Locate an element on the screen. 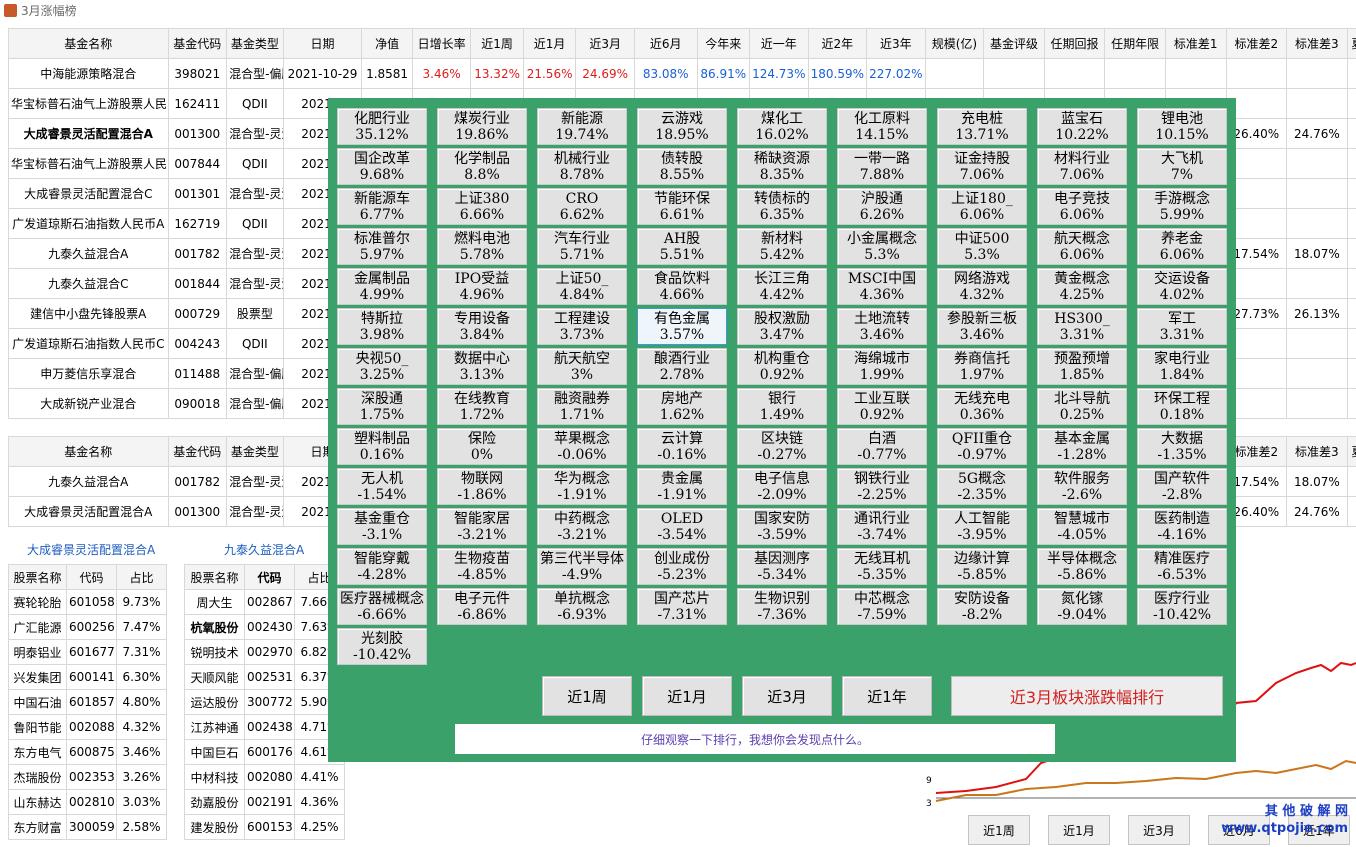  sector-tile: 小金属概念 5.3% is located at coordinates (882, 246).